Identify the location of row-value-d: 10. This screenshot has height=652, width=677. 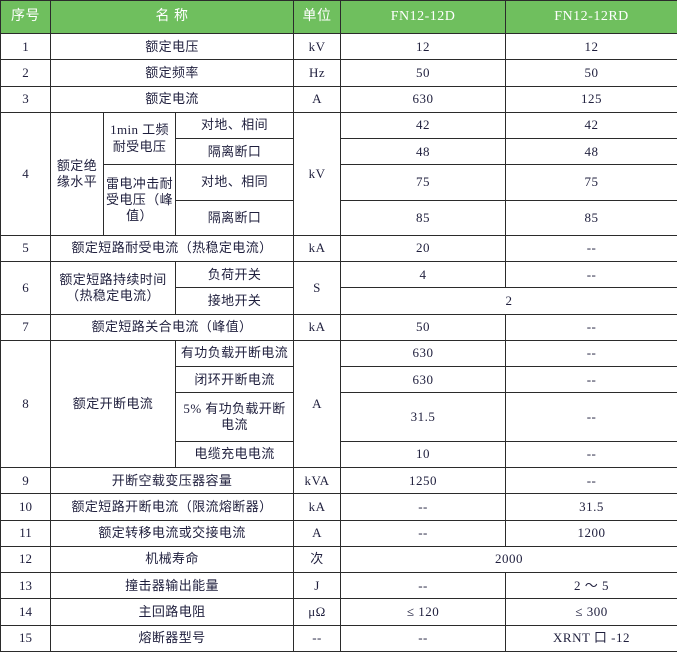
(423, 454).